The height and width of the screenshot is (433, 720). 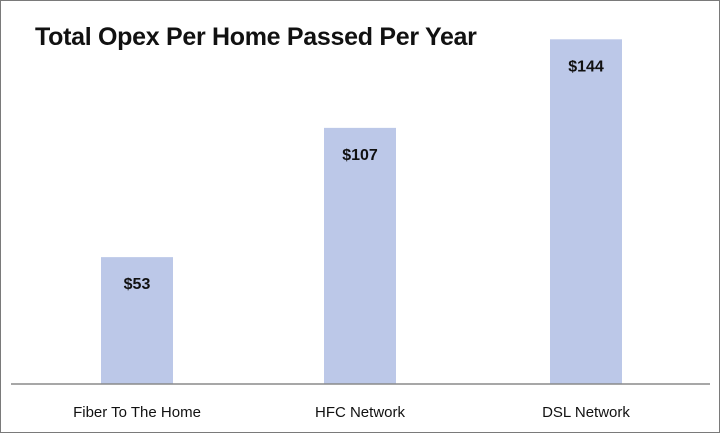 What do you see at coordinates (360, 155) in the screenshot?
I see `value-label-2: $107` at bounding box center [360, 155].